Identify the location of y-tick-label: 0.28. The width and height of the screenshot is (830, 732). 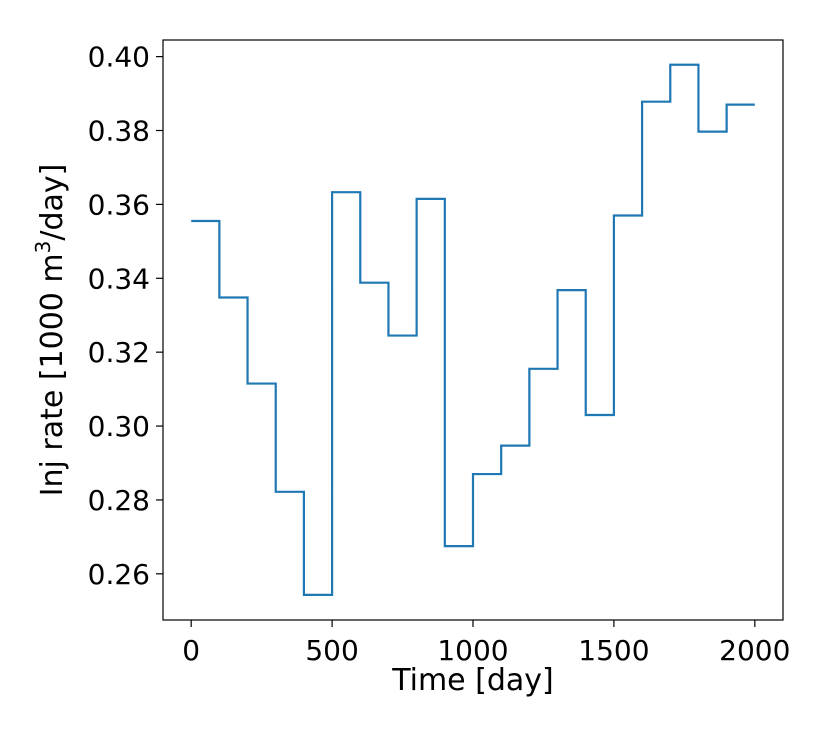
(119, 500).